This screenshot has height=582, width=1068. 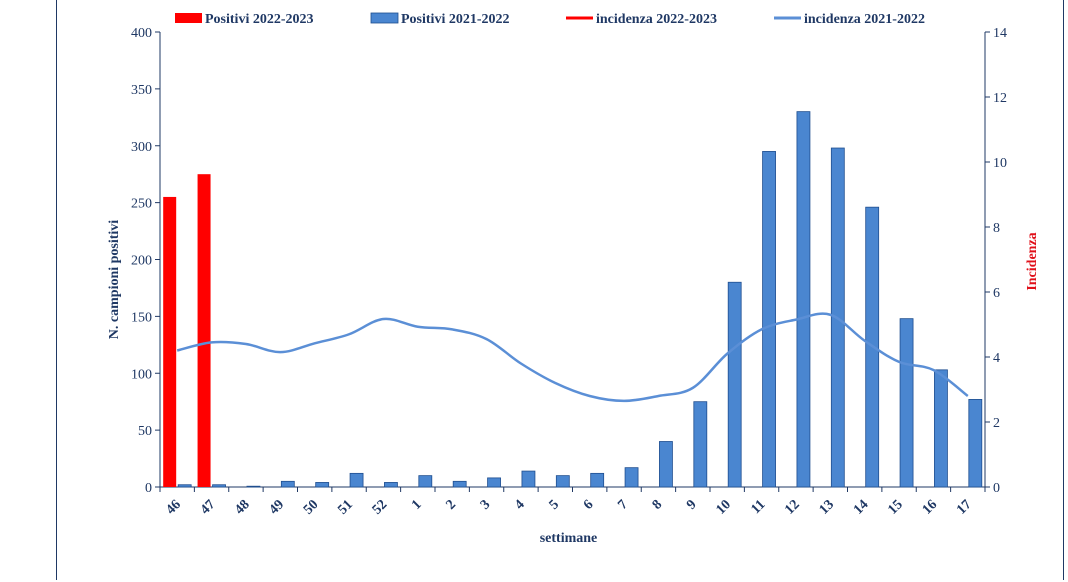 What do you see at coordinates (417, 505) in the screenshot?
I see `x-tick-label: 1` at bounding box center [417, 505].